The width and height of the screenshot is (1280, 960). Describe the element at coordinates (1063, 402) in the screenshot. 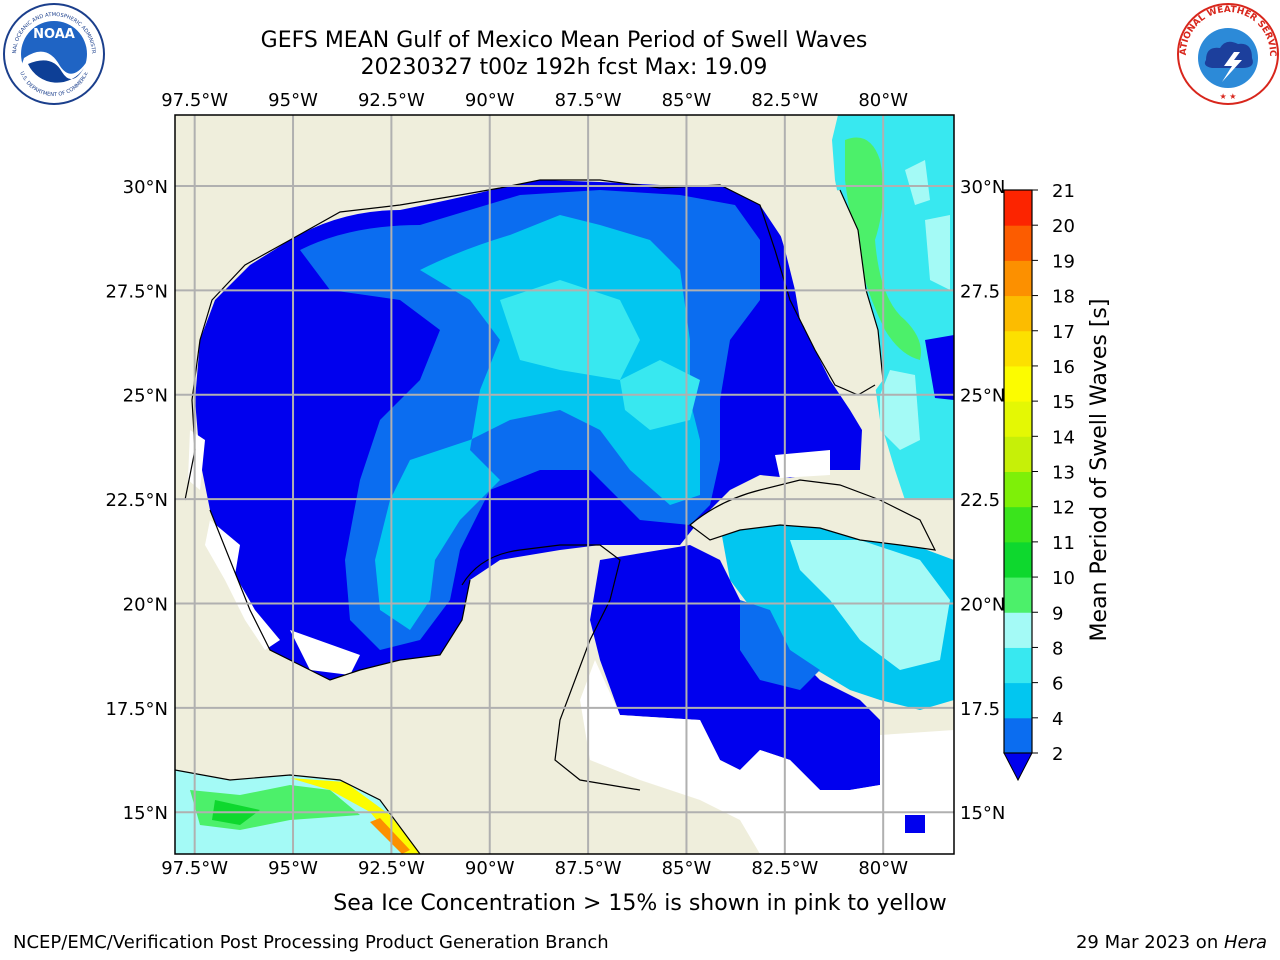

I see `colorbar-tick-label: 15` at that location.